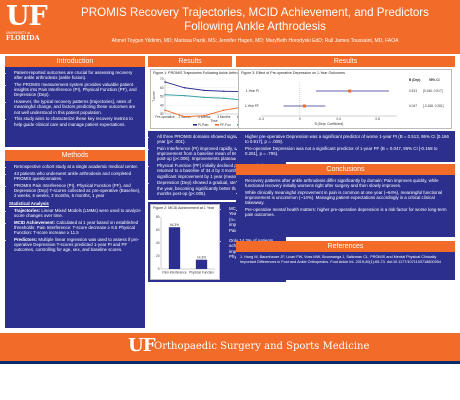 The width and height of the screenshot is (460, 400). I want to click on methods-title: Methods, so click(75, 155).